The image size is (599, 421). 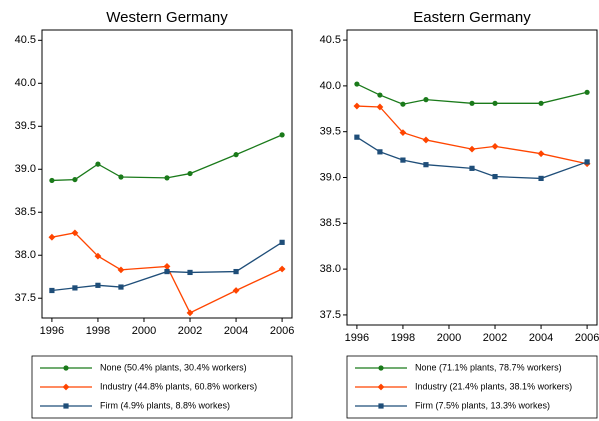 I want to click on legend-label: Industry (21.4% plants, 38.1% workers), so click(x=493, y=386).